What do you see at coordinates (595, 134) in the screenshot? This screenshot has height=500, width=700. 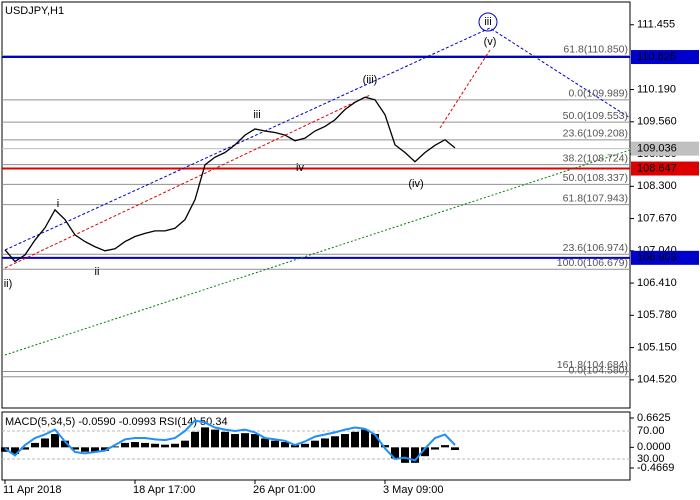 I see `fib-label: 23.6(109.208)` at bounding box center [595, 134].